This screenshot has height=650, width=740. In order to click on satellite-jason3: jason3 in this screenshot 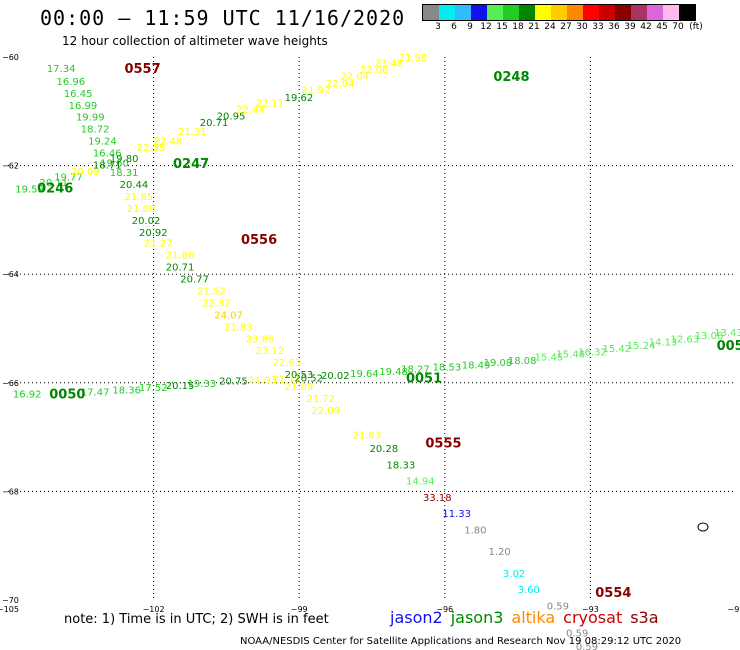, I will do `click(477, 617)`.